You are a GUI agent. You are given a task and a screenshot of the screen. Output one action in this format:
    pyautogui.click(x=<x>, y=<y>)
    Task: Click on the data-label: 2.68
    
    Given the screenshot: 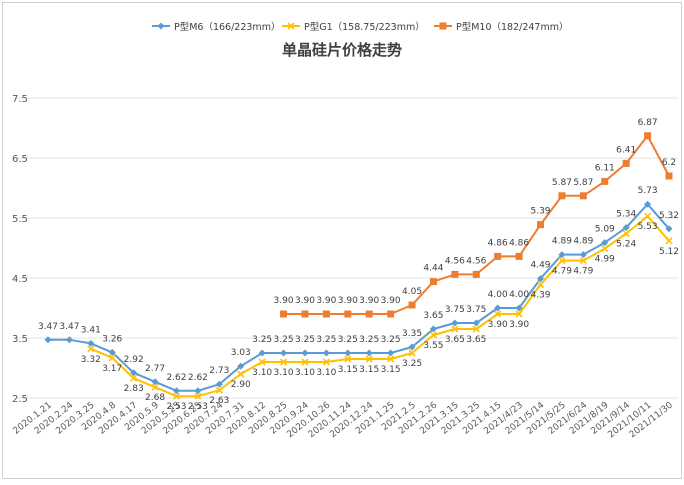 What is the action you would take?
    pyautogui.click(x=155, y=398)
    